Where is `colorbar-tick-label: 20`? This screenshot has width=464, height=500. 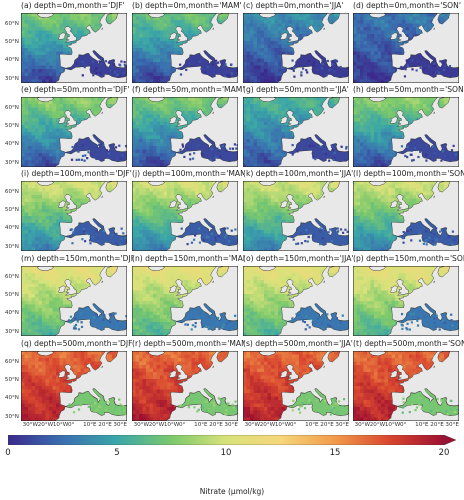
colorbar-tick-label: 20 is located at coordinates (444, 453).